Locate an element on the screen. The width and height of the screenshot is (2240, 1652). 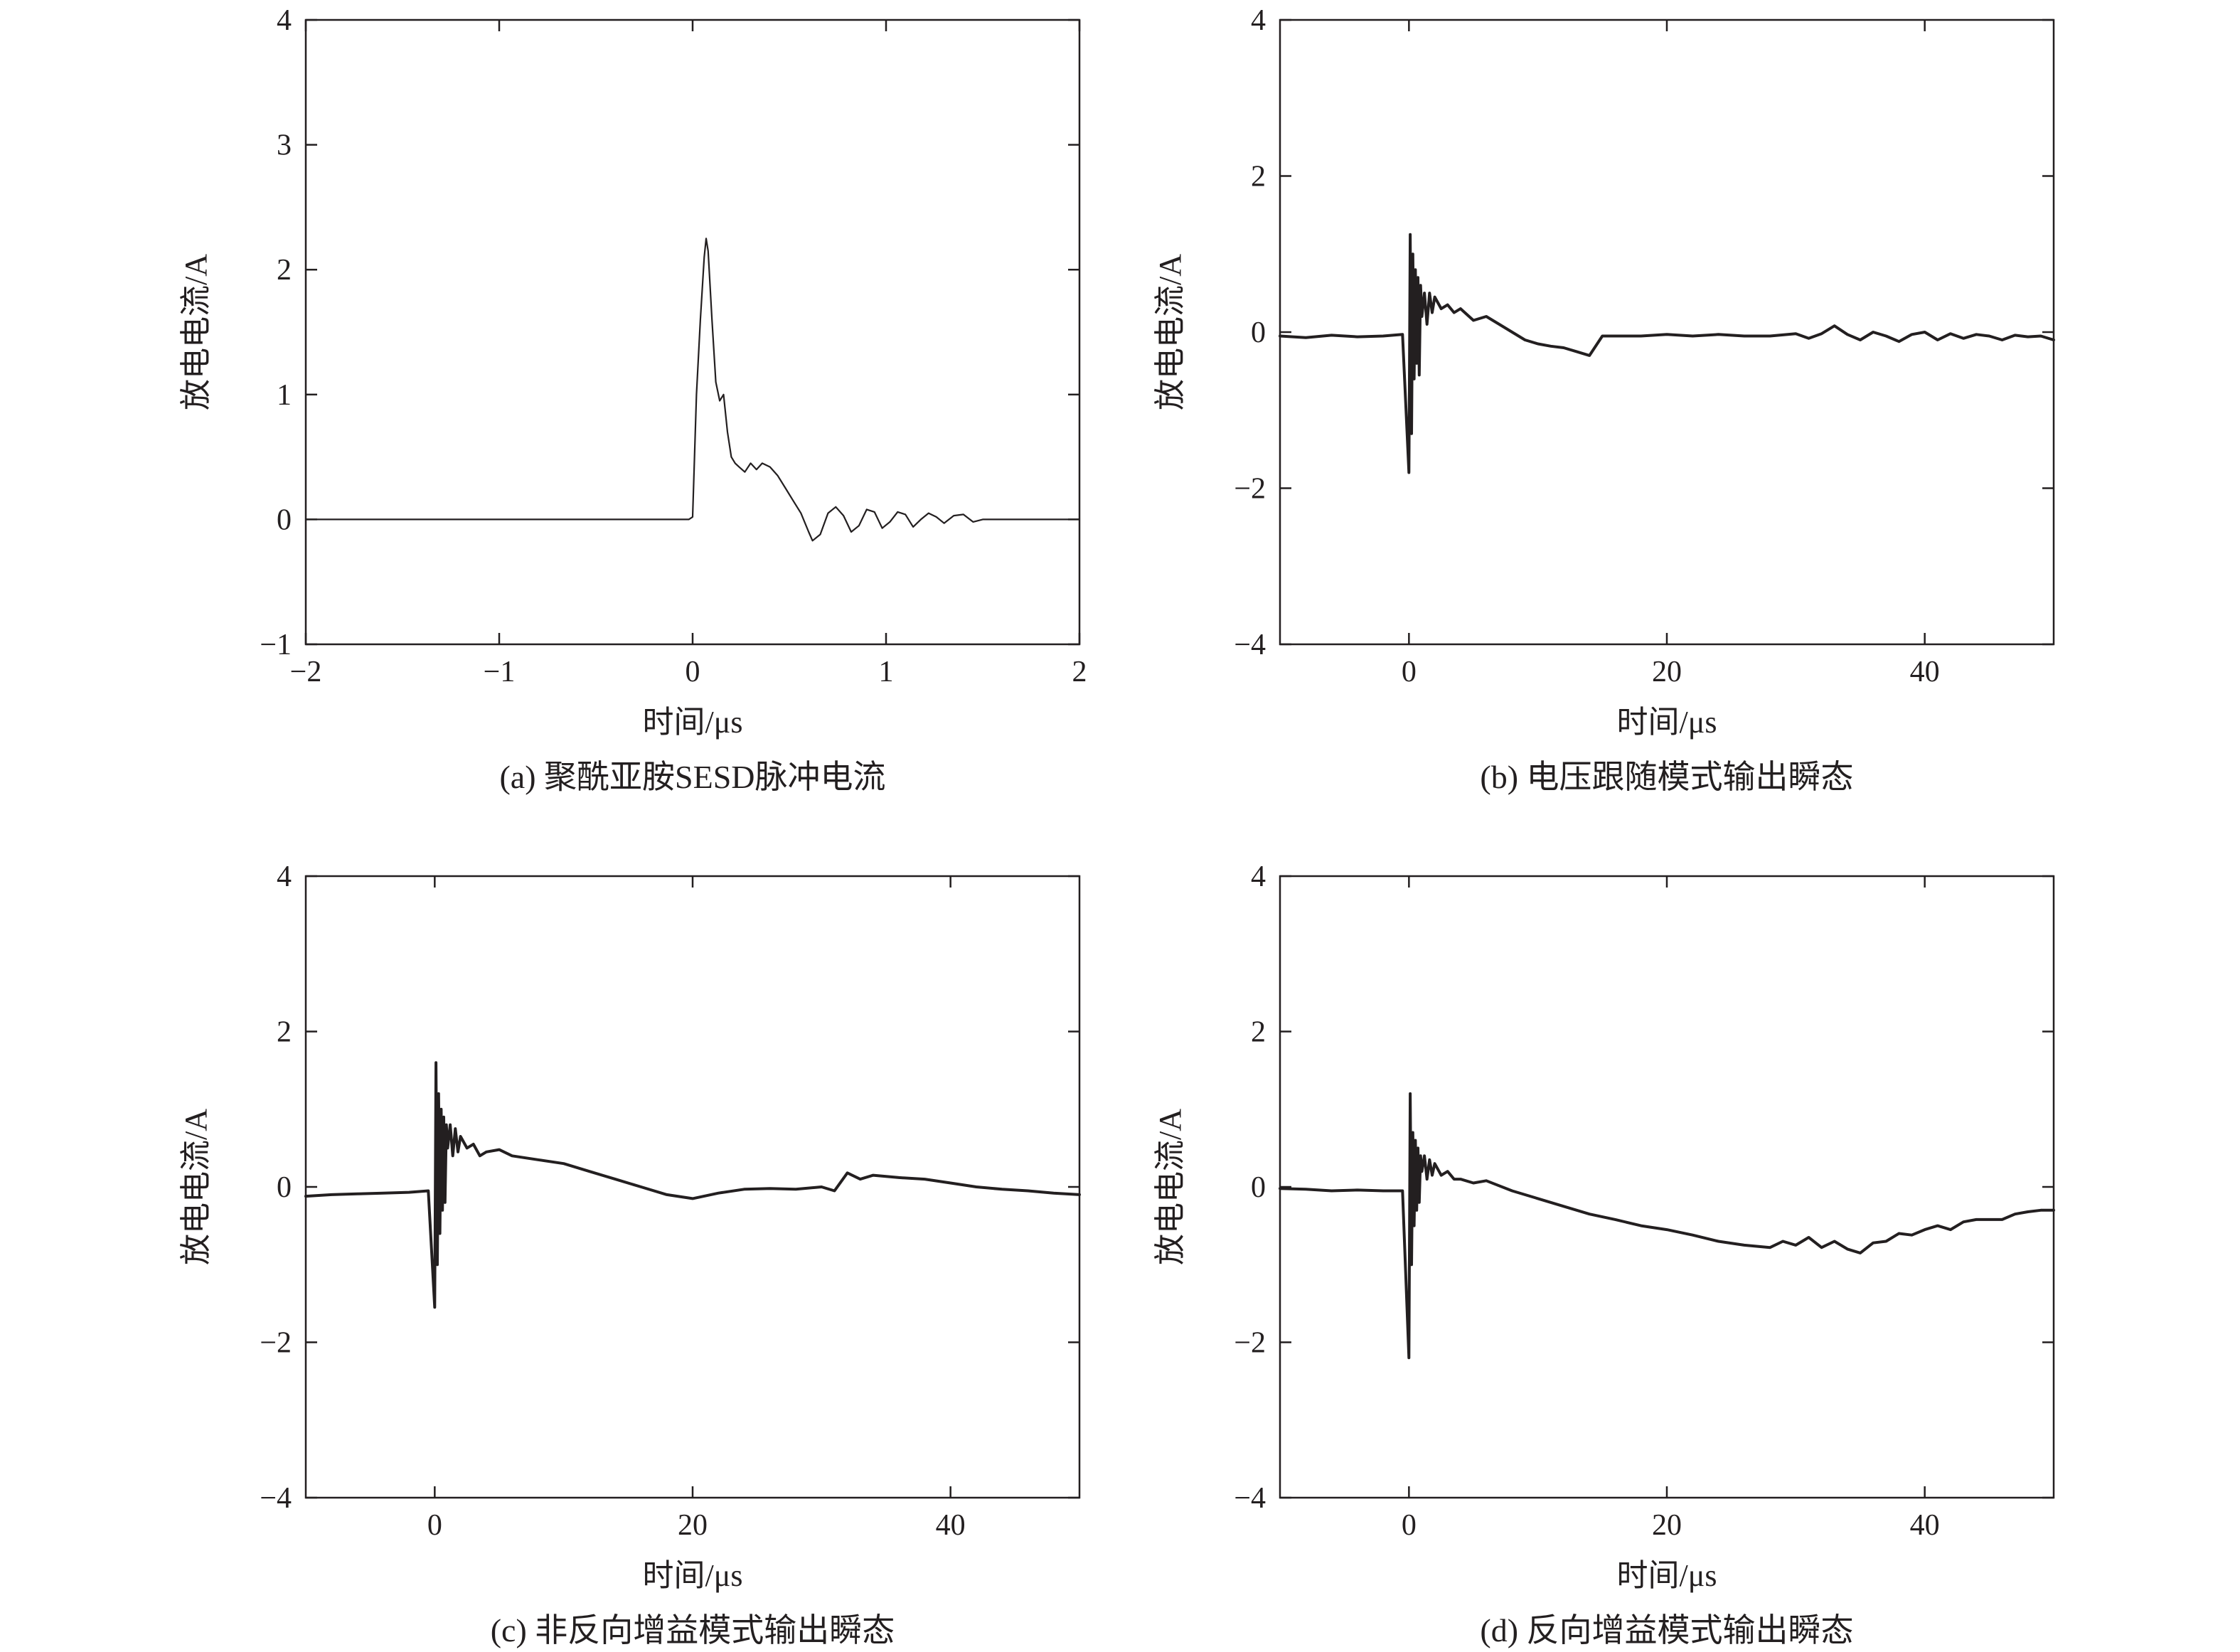
panel-d-y-tick-label: 4 is located at coordinates (1258, 876).